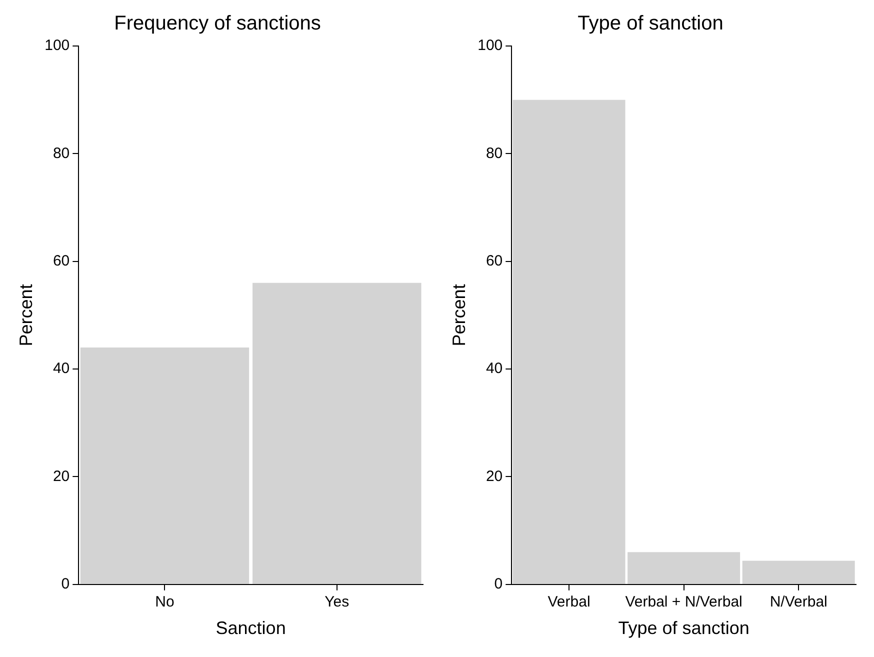 The height and width of the screenshot is (657, 874). What do you see at coordinates (569, 602) in the screenshot?
I see `x-tick-label: Verbal` at bounding box center [569, 602].